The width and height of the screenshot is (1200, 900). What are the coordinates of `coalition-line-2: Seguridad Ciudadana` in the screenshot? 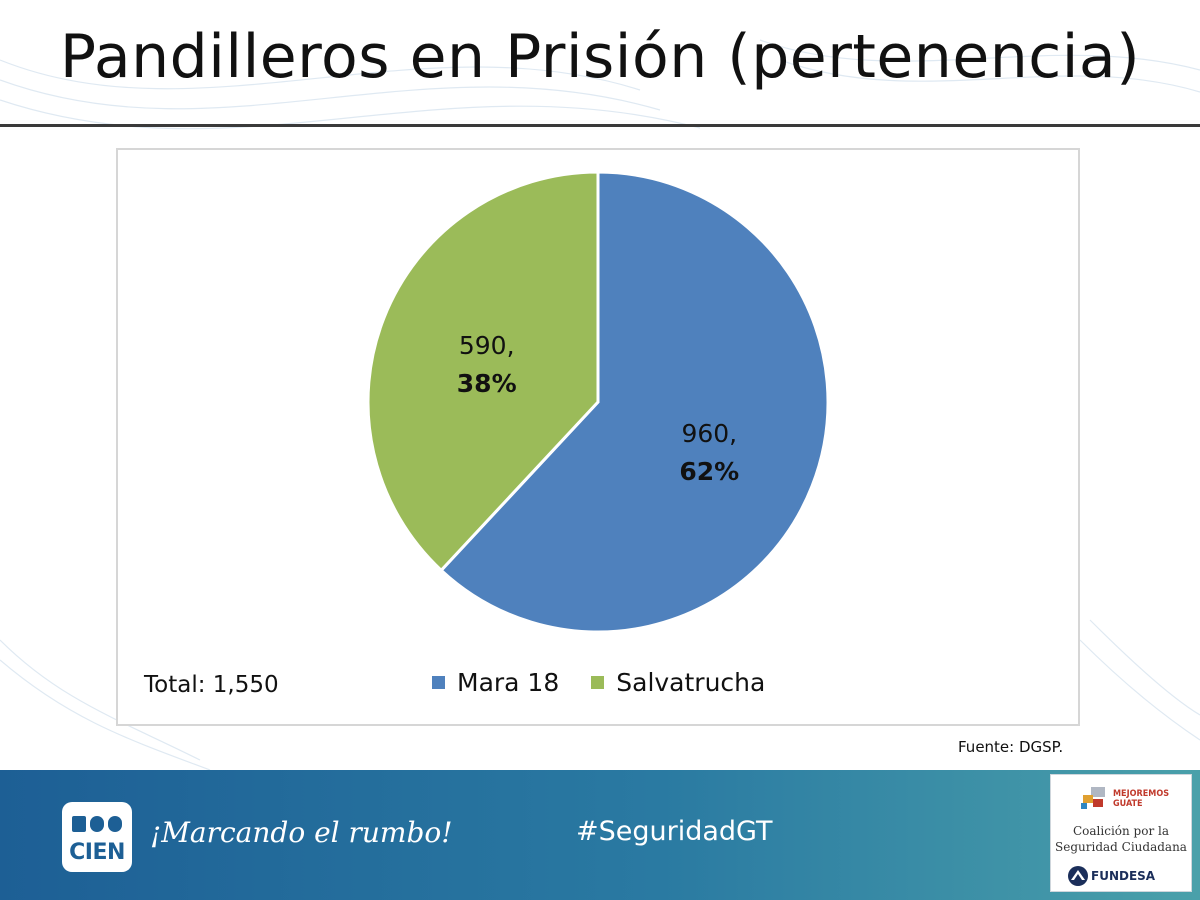 It's located at (1121, 847).